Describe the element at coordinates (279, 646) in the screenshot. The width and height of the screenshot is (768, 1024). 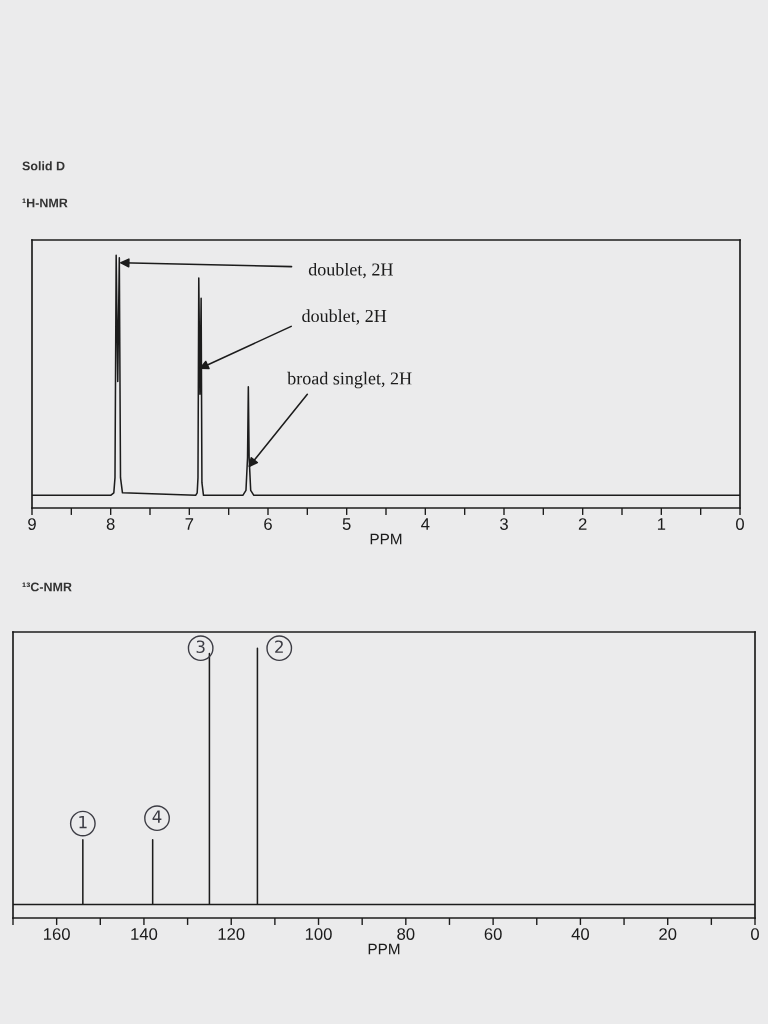
I see `annotation: 2` at that location.